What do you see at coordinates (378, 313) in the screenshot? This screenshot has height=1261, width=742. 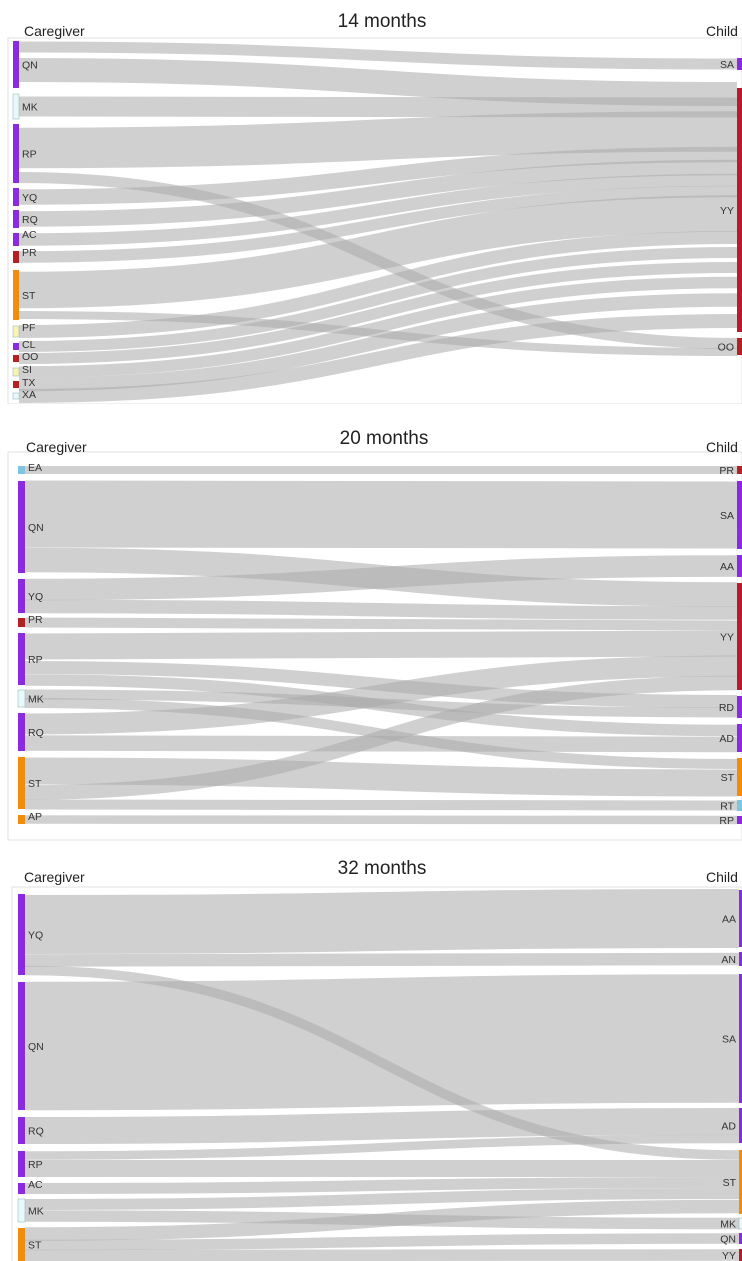 I see `flow-oo-to-yy` at bounding box center [378, 313].